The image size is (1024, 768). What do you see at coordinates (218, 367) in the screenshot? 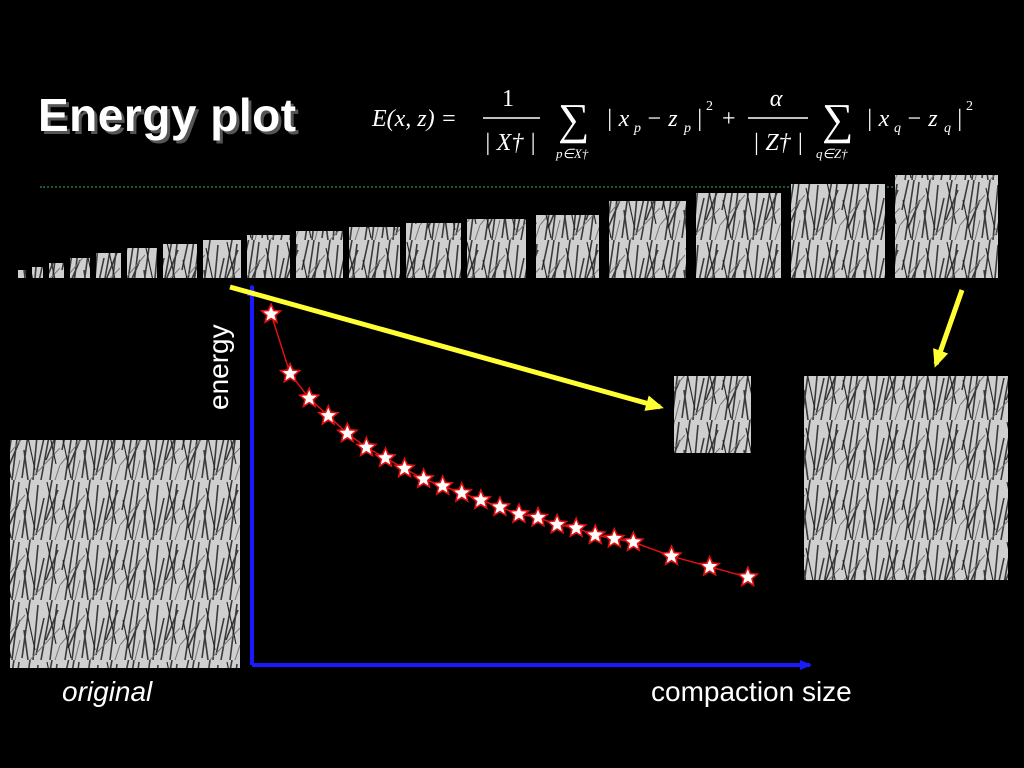
I see `y-axis-label: energy` at bounding box center [218, 367].